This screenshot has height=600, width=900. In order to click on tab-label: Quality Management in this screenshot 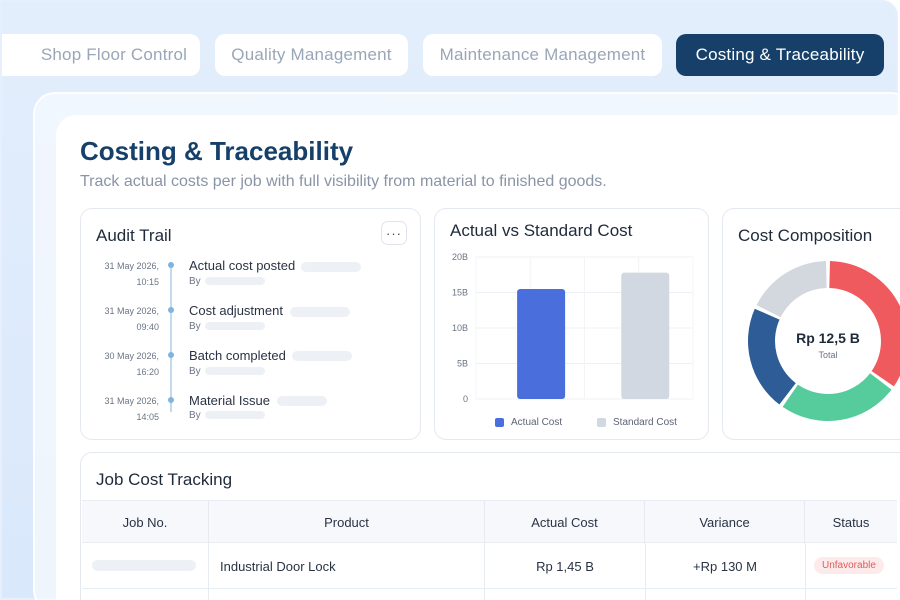, I will do `click(311, 54)`.